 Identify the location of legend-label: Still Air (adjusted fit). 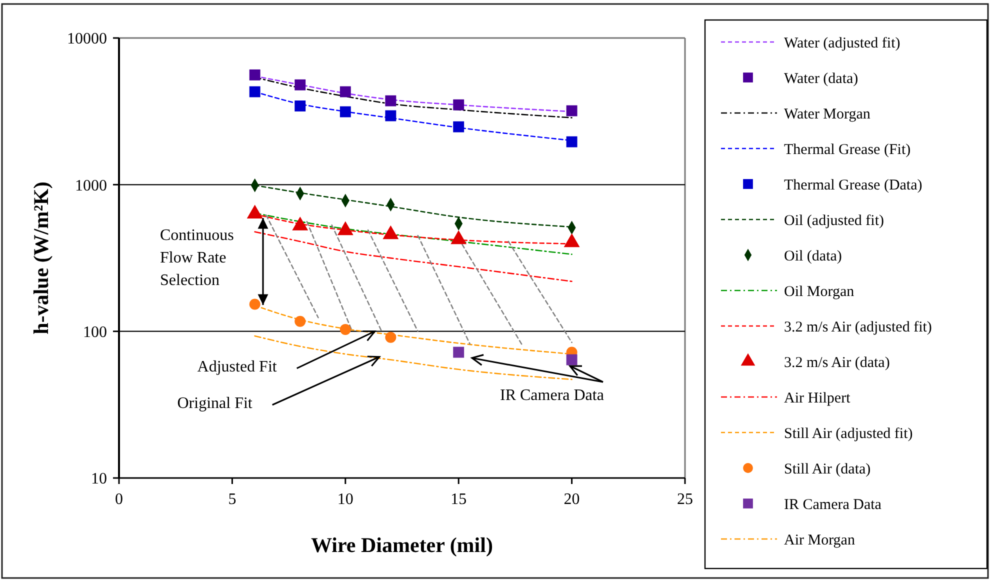
(848, 434).